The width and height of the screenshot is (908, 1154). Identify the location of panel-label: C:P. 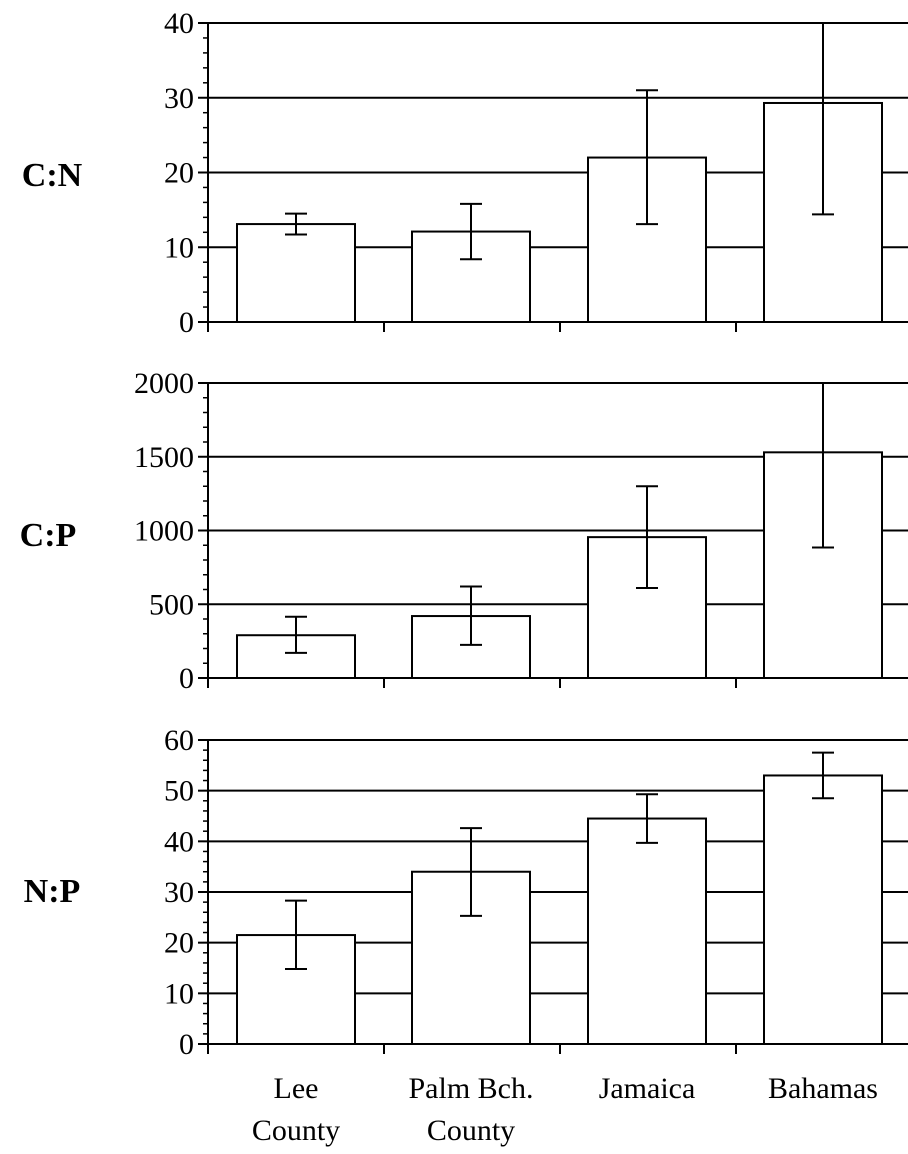
(48, 535).